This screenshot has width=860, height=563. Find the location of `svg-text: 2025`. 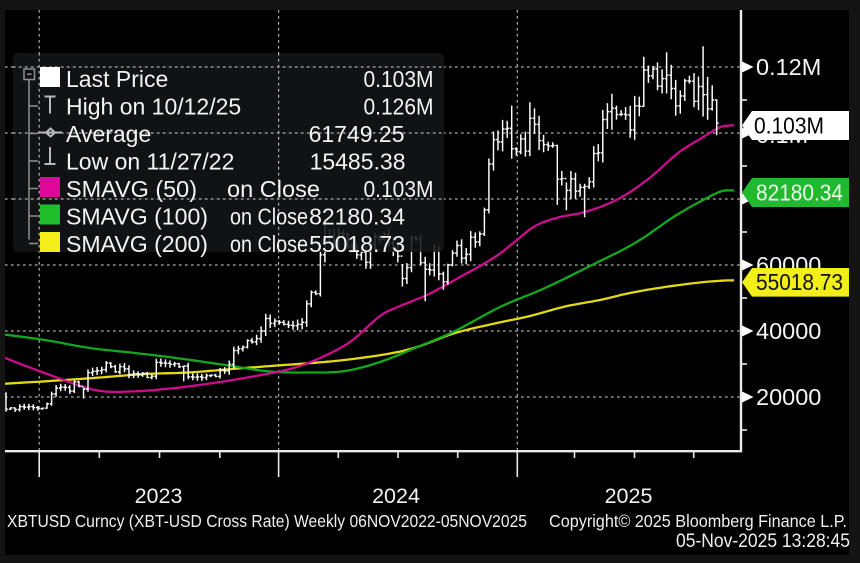

svg-text: 2025 is located at coordinates (629, 496).